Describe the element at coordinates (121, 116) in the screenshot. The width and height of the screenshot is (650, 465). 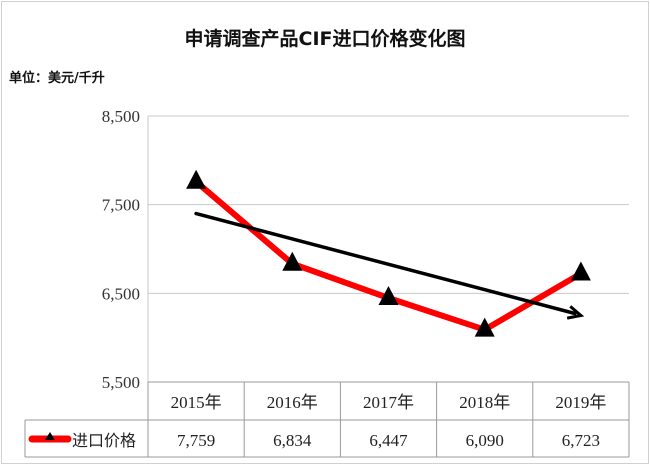
I see `y-tick-label: 8,500` at that location.